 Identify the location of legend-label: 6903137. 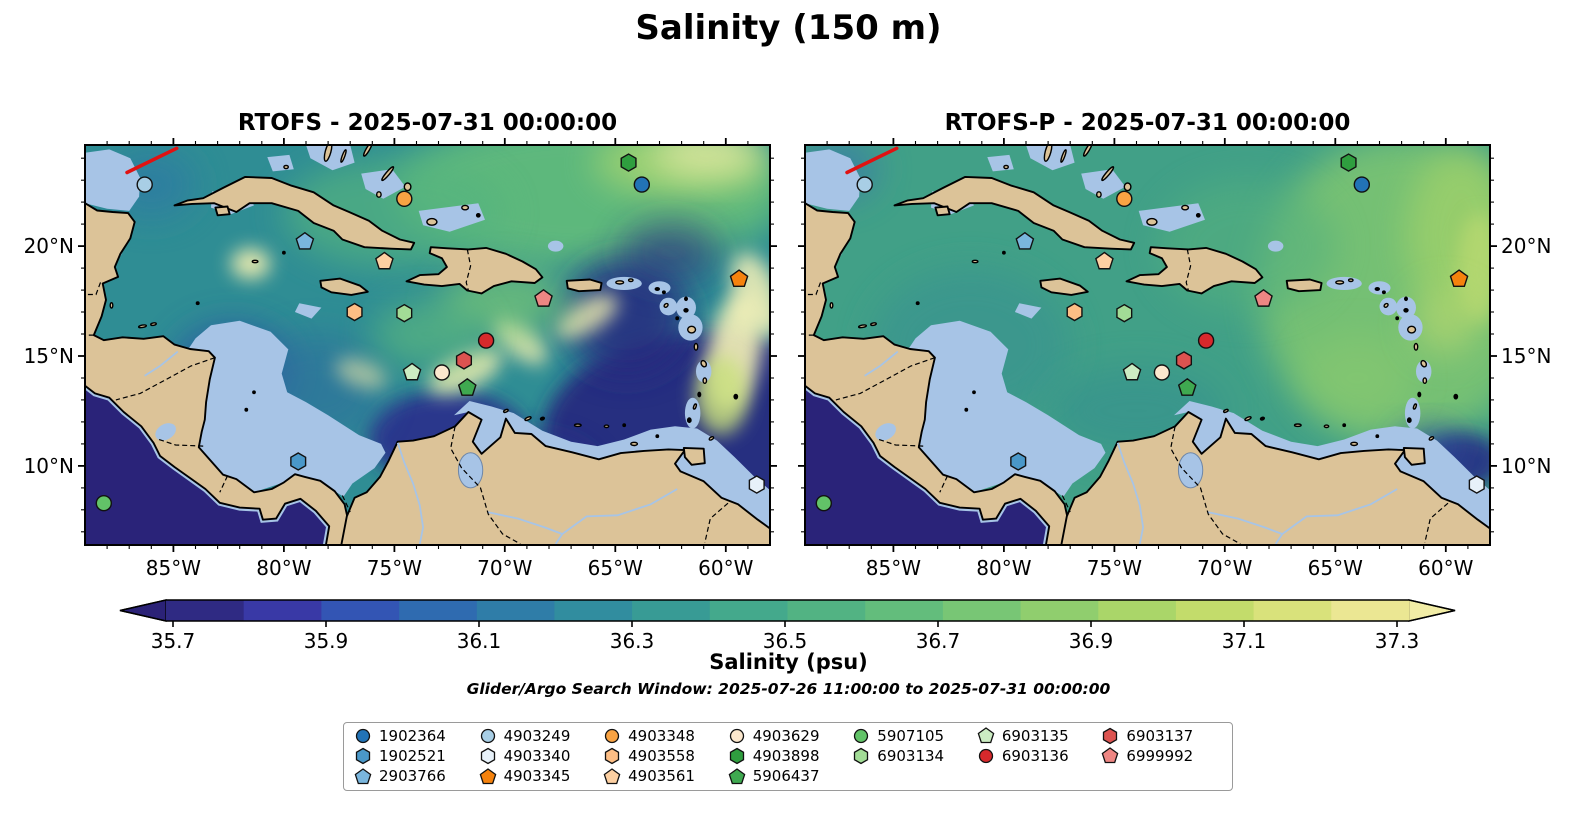
(1160, 735).